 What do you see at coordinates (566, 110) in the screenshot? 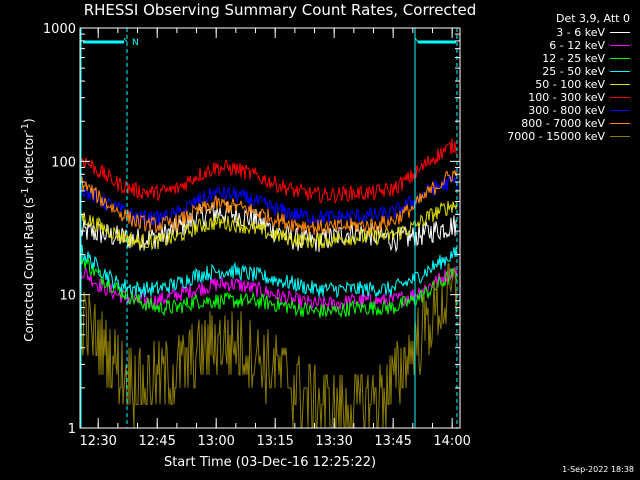
I see `legend-entry-label: 300 - 800 keV` at bounding box center [566, 110].